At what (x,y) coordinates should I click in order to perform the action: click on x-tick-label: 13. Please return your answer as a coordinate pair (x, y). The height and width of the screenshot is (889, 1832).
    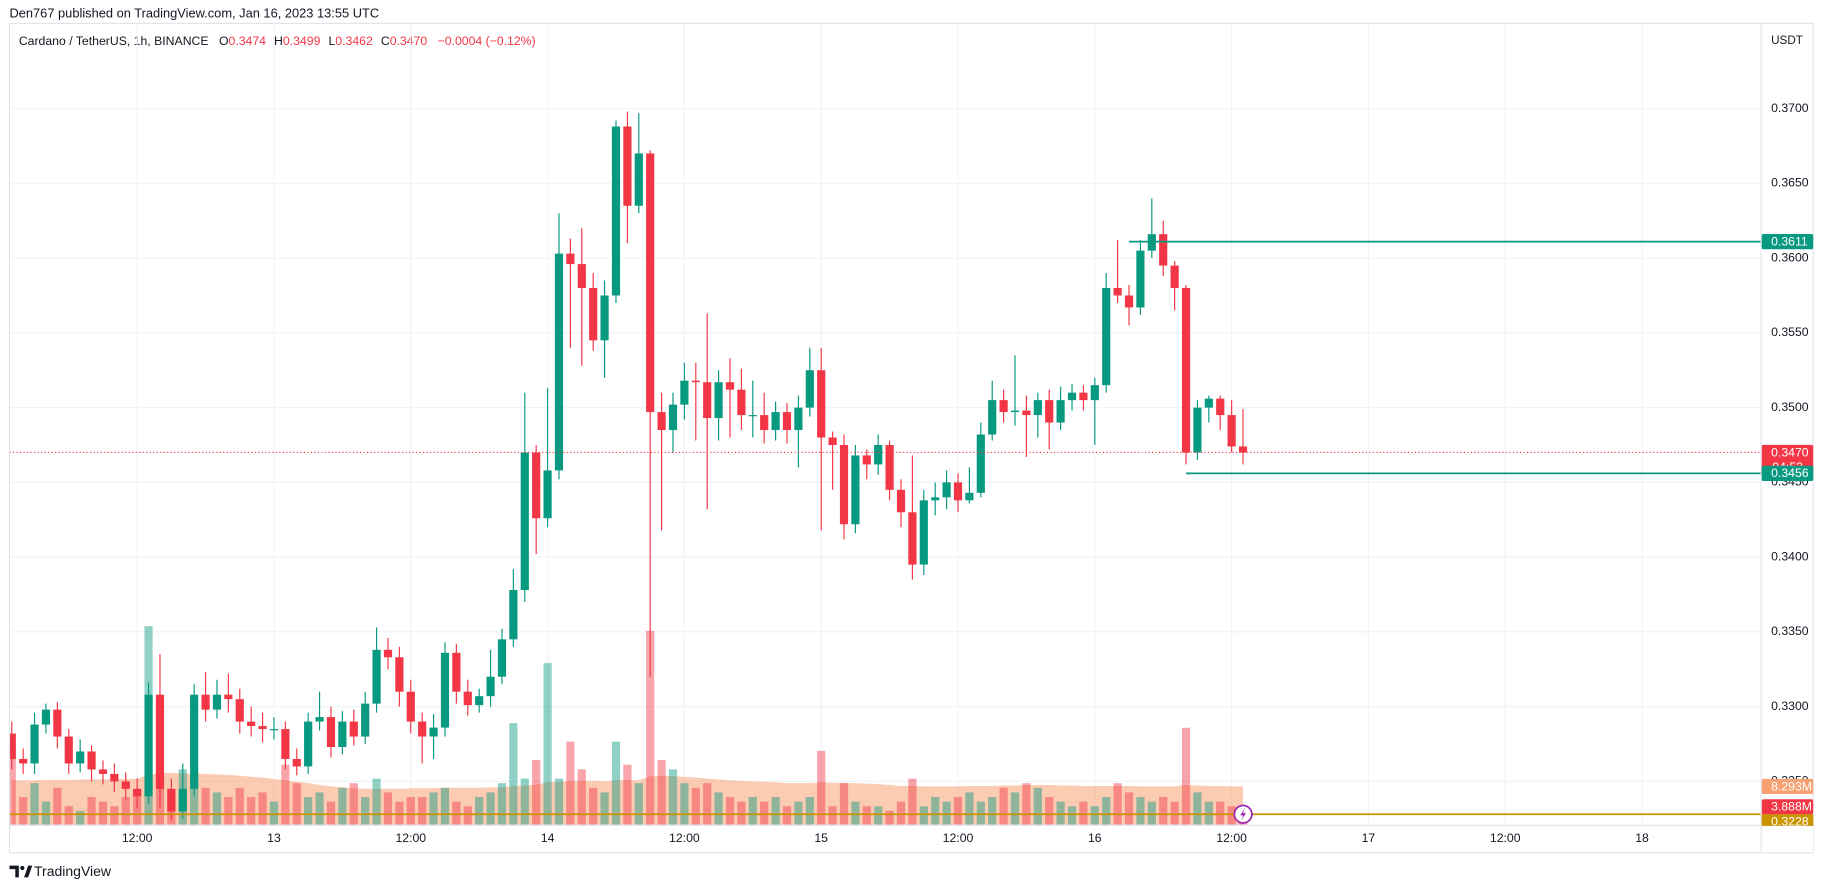
    Looking at the image, I should click on (274, 838).